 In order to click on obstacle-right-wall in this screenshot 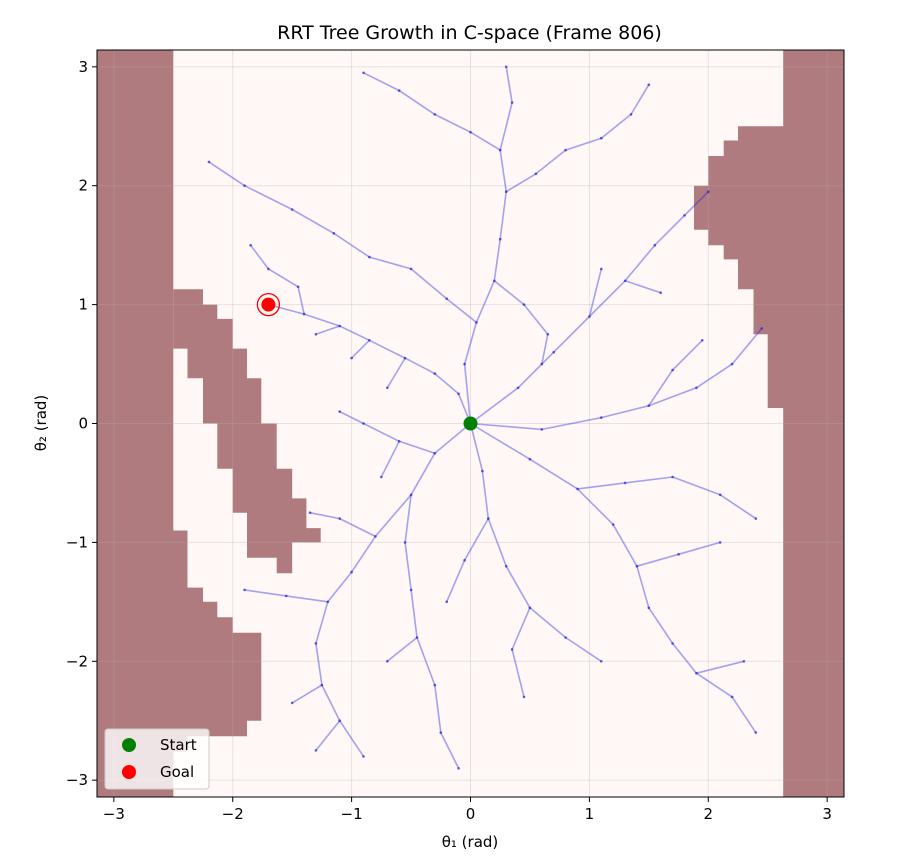, I will do `click(769, 423)`.